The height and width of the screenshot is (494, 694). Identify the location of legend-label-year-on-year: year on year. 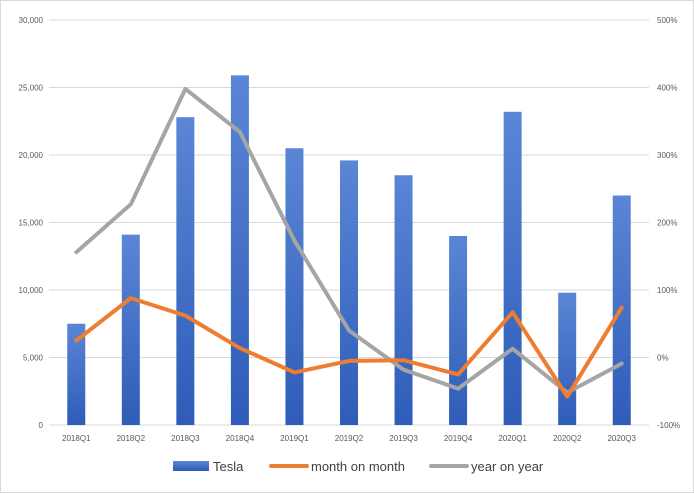
(507, 466).